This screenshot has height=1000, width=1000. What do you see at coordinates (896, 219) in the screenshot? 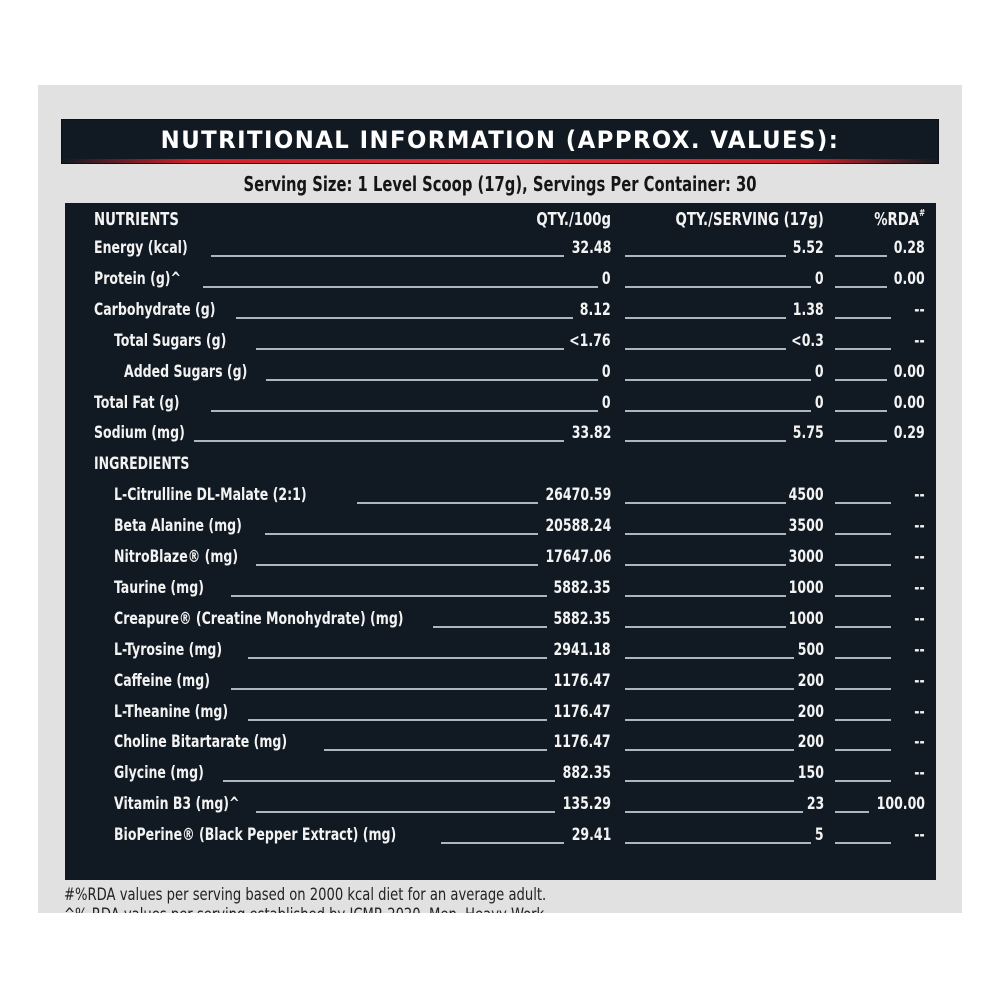
I see `rda-label: %RDA` at bounding box center [896, 219].